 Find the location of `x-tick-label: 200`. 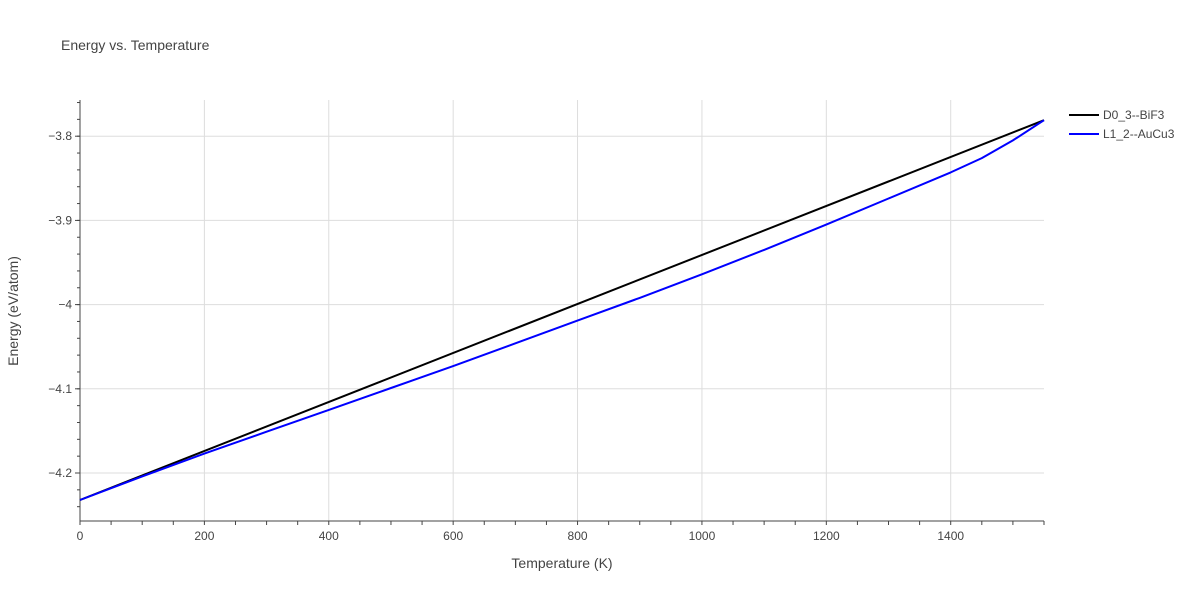

x-tick-label: 200 is located at coordinates (204, 536).